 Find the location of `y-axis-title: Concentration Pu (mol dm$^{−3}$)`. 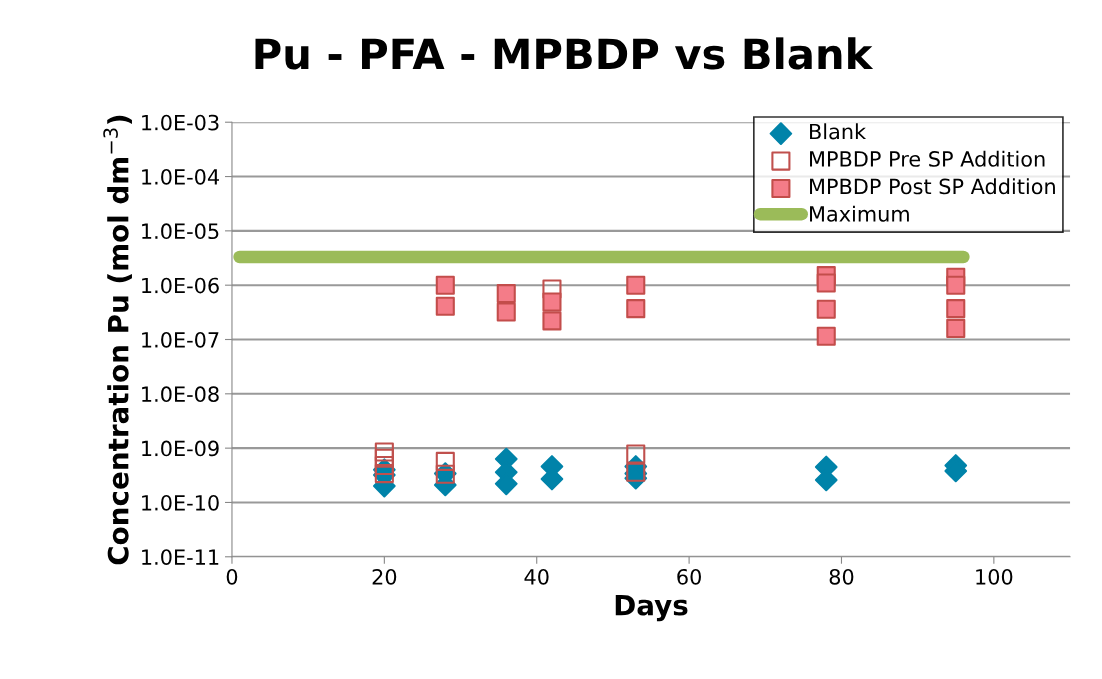

y-axis-title: Concentration Pu (mol dm$^{−3}$) is located at coordinates (117, 340).